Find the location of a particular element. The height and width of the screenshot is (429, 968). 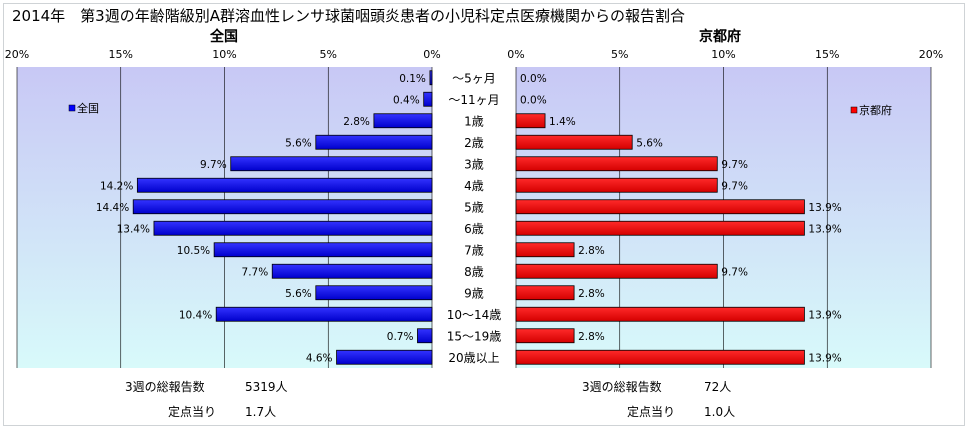

footer-right-per-label: 定点当り is located at coordinates (651, 411).